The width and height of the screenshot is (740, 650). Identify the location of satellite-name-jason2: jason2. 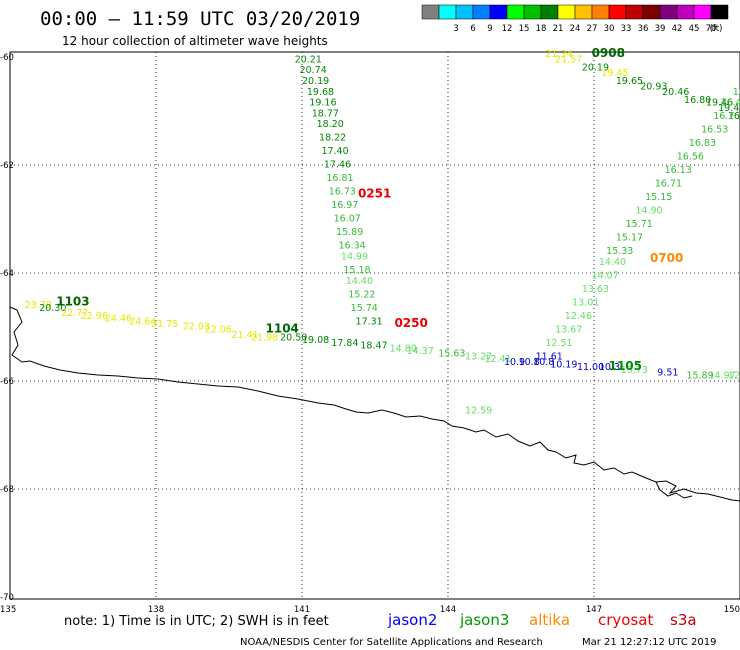
(412, 620).